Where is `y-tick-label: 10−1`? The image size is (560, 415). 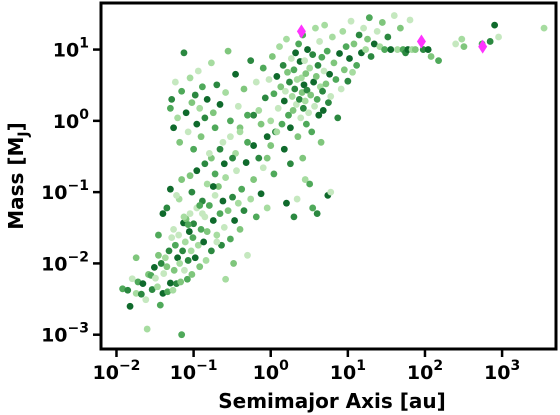 y-tick-label: 10−1 is located at coordinates (65, 191).